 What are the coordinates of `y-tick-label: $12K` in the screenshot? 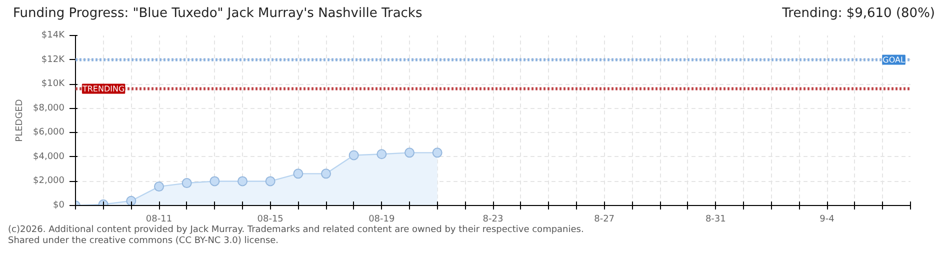 It's located at (53, 59).